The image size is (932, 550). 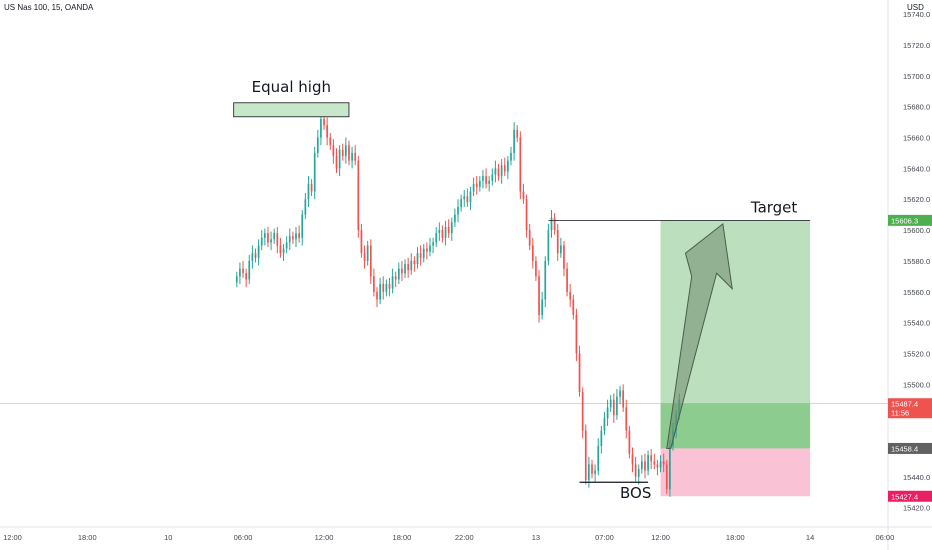 I want to click on entry-price-badge, so click(x=910, y=448).